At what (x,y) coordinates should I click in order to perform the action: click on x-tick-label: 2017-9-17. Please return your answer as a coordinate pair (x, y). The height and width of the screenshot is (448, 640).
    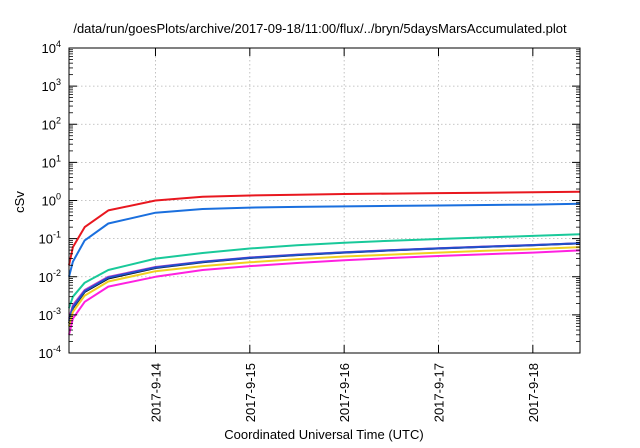
    Looking at the image, I should click on (438, 392).